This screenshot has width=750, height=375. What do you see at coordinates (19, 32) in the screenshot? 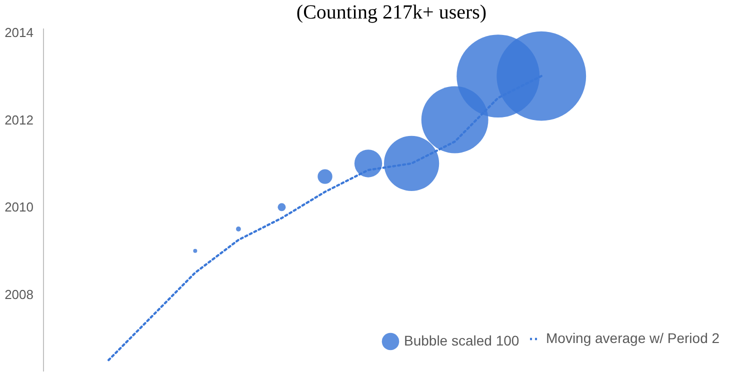
I see `y-tick-label: 2014` at bounding box center [19, 32].